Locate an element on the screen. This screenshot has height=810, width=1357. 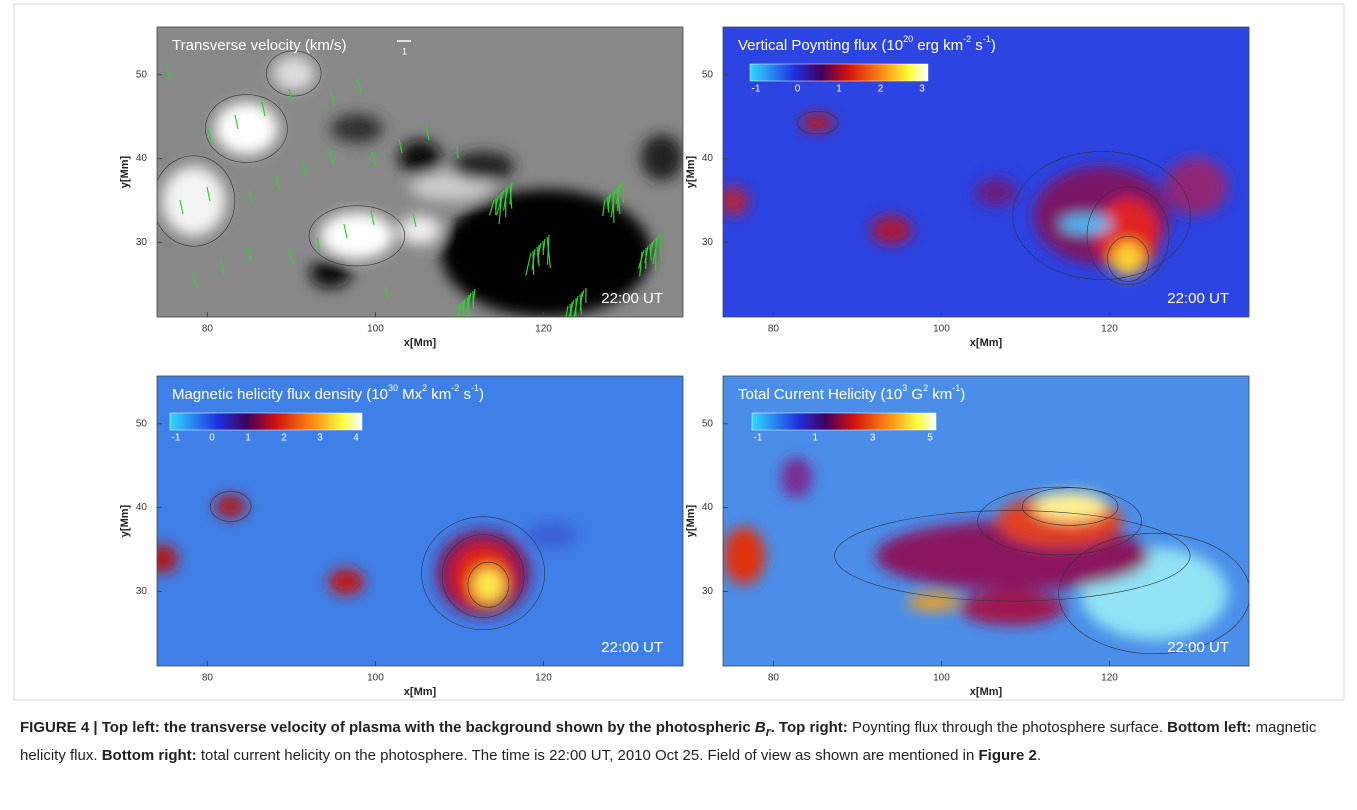
panel-title-part: km is located at coordinates (439, 394).